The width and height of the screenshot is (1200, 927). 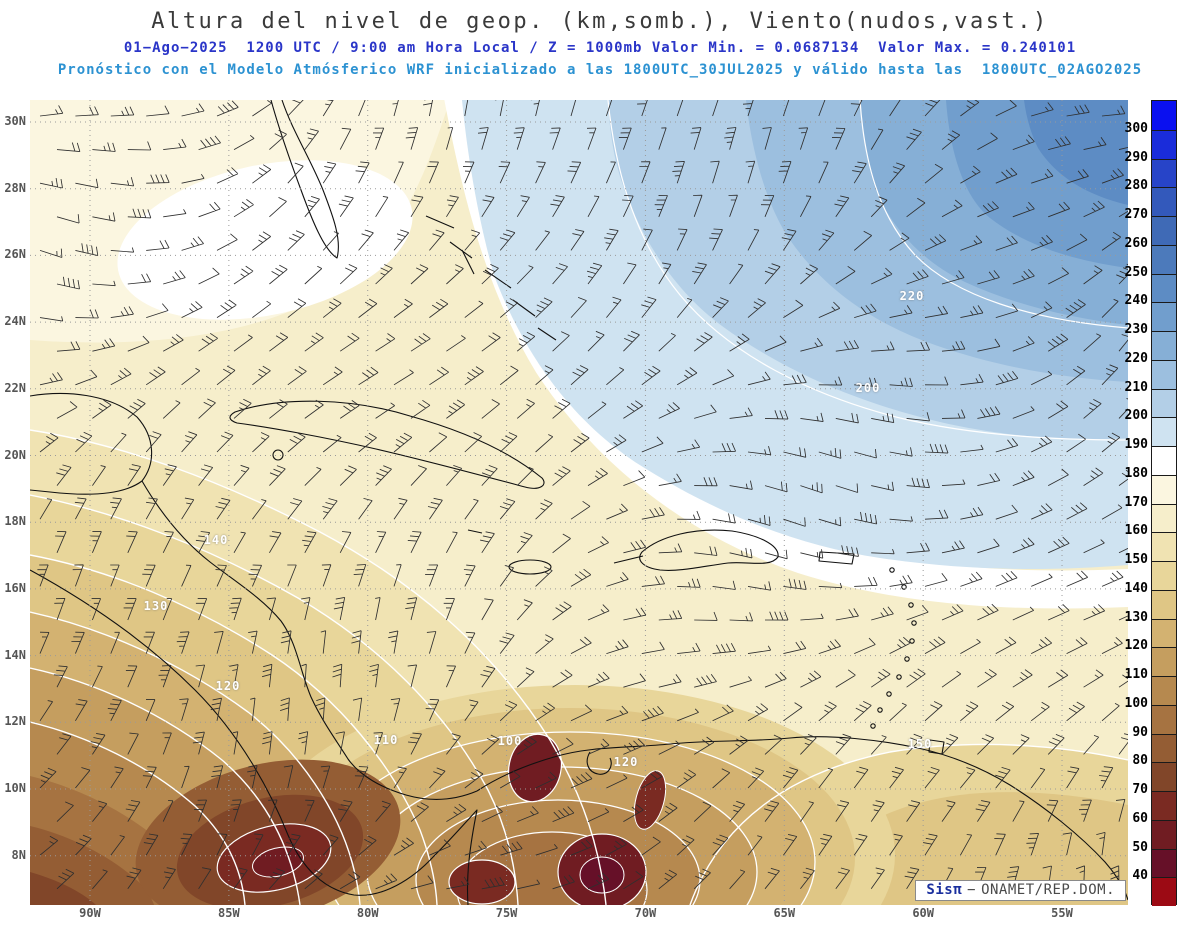 What do you see at coordinates (1136, 329) in the screenshot?
I see `colorbar-label: 230` at bounding box center [1136, 329].